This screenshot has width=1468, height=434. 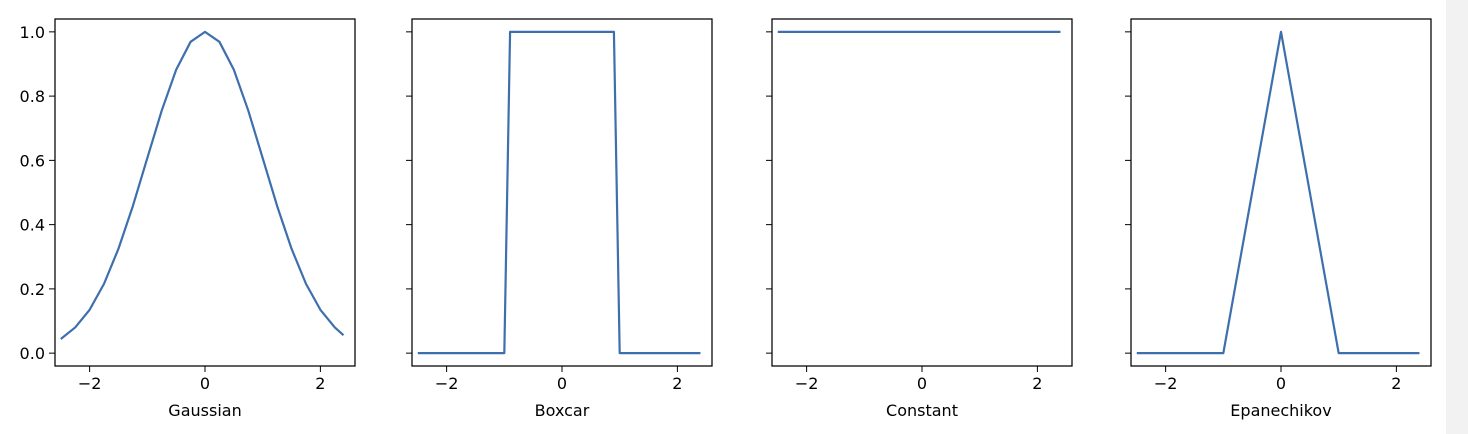 I want to click on series-line-gaussian, so click(x=202, y=185).